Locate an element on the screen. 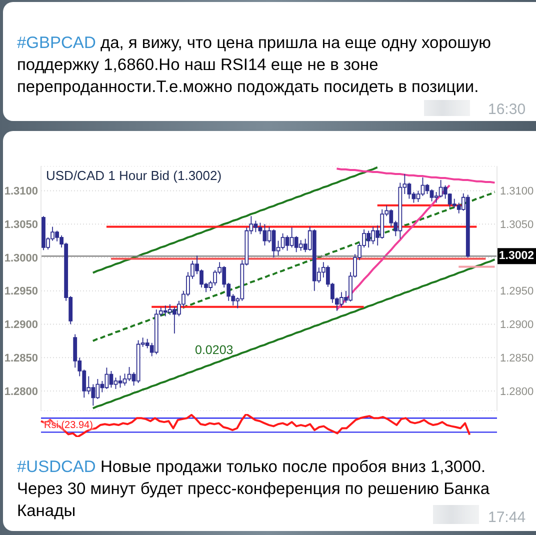  y2-tick-label: 1.2800 is located at coordinates (517, 392).